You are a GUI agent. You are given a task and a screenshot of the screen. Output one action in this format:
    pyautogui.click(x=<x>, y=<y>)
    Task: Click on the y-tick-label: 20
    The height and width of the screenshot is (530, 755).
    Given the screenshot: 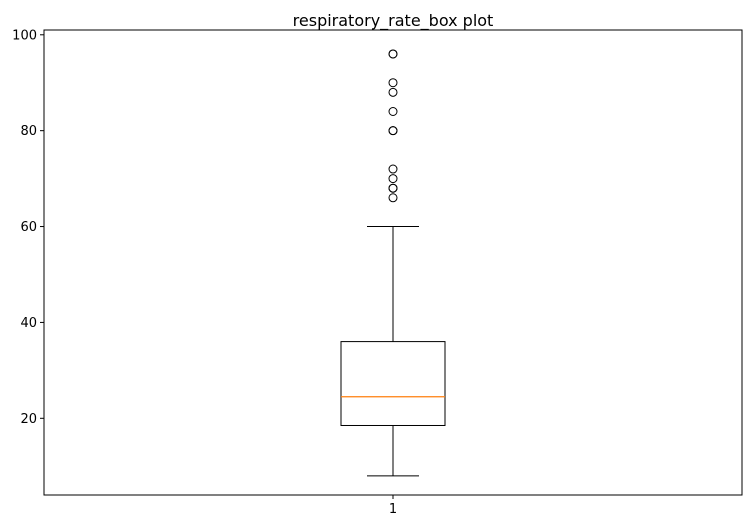 What is the action you would take?
    pyautogui.click(x=28, y=419)
    